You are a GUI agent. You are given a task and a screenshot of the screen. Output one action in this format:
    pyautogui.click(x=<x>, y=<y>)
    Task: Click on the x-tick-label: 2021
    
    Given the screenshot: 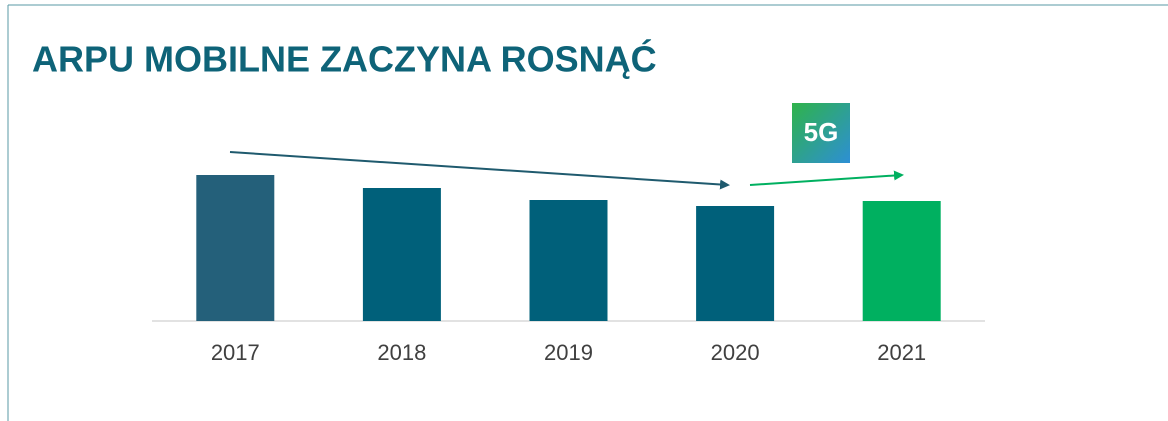 What is the action you would take?
    pyautogui.click(x=901, y=352)
    